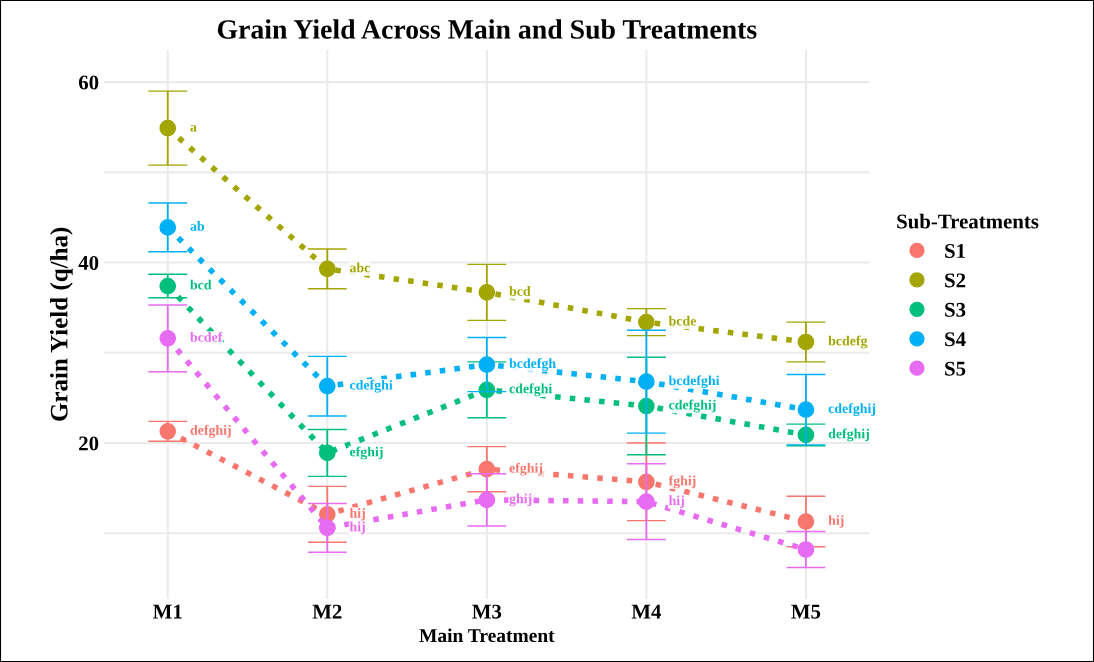 The width and height of the screenshot is (1094, 662). What do you see at coordinates (359, 267) in the screenshot?
I see `annotation: abc` at bounding box center [359, 267].